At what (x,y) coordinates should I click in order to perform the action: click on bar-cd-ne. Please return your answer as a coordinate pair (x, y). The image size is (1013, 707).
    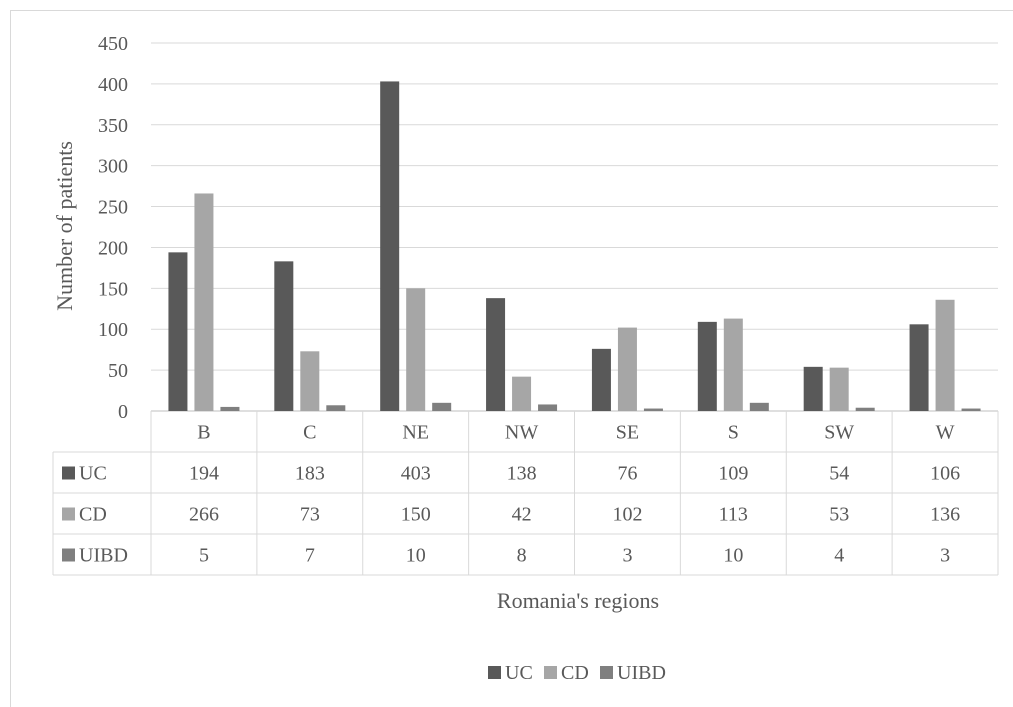
    Looking at the image, I should click on (416, 349).